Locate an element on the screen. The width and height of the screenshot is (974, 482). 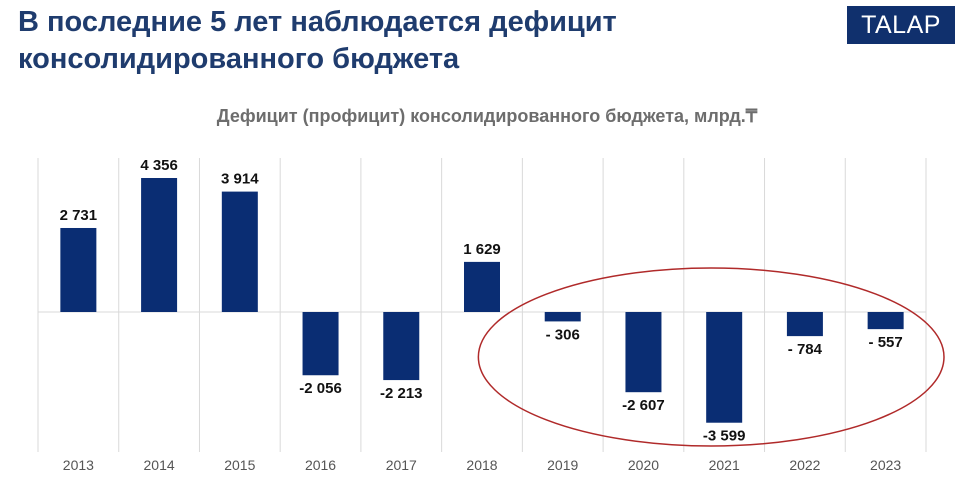
x-tick-2022: 2022 is located at coordinates (804, 465).